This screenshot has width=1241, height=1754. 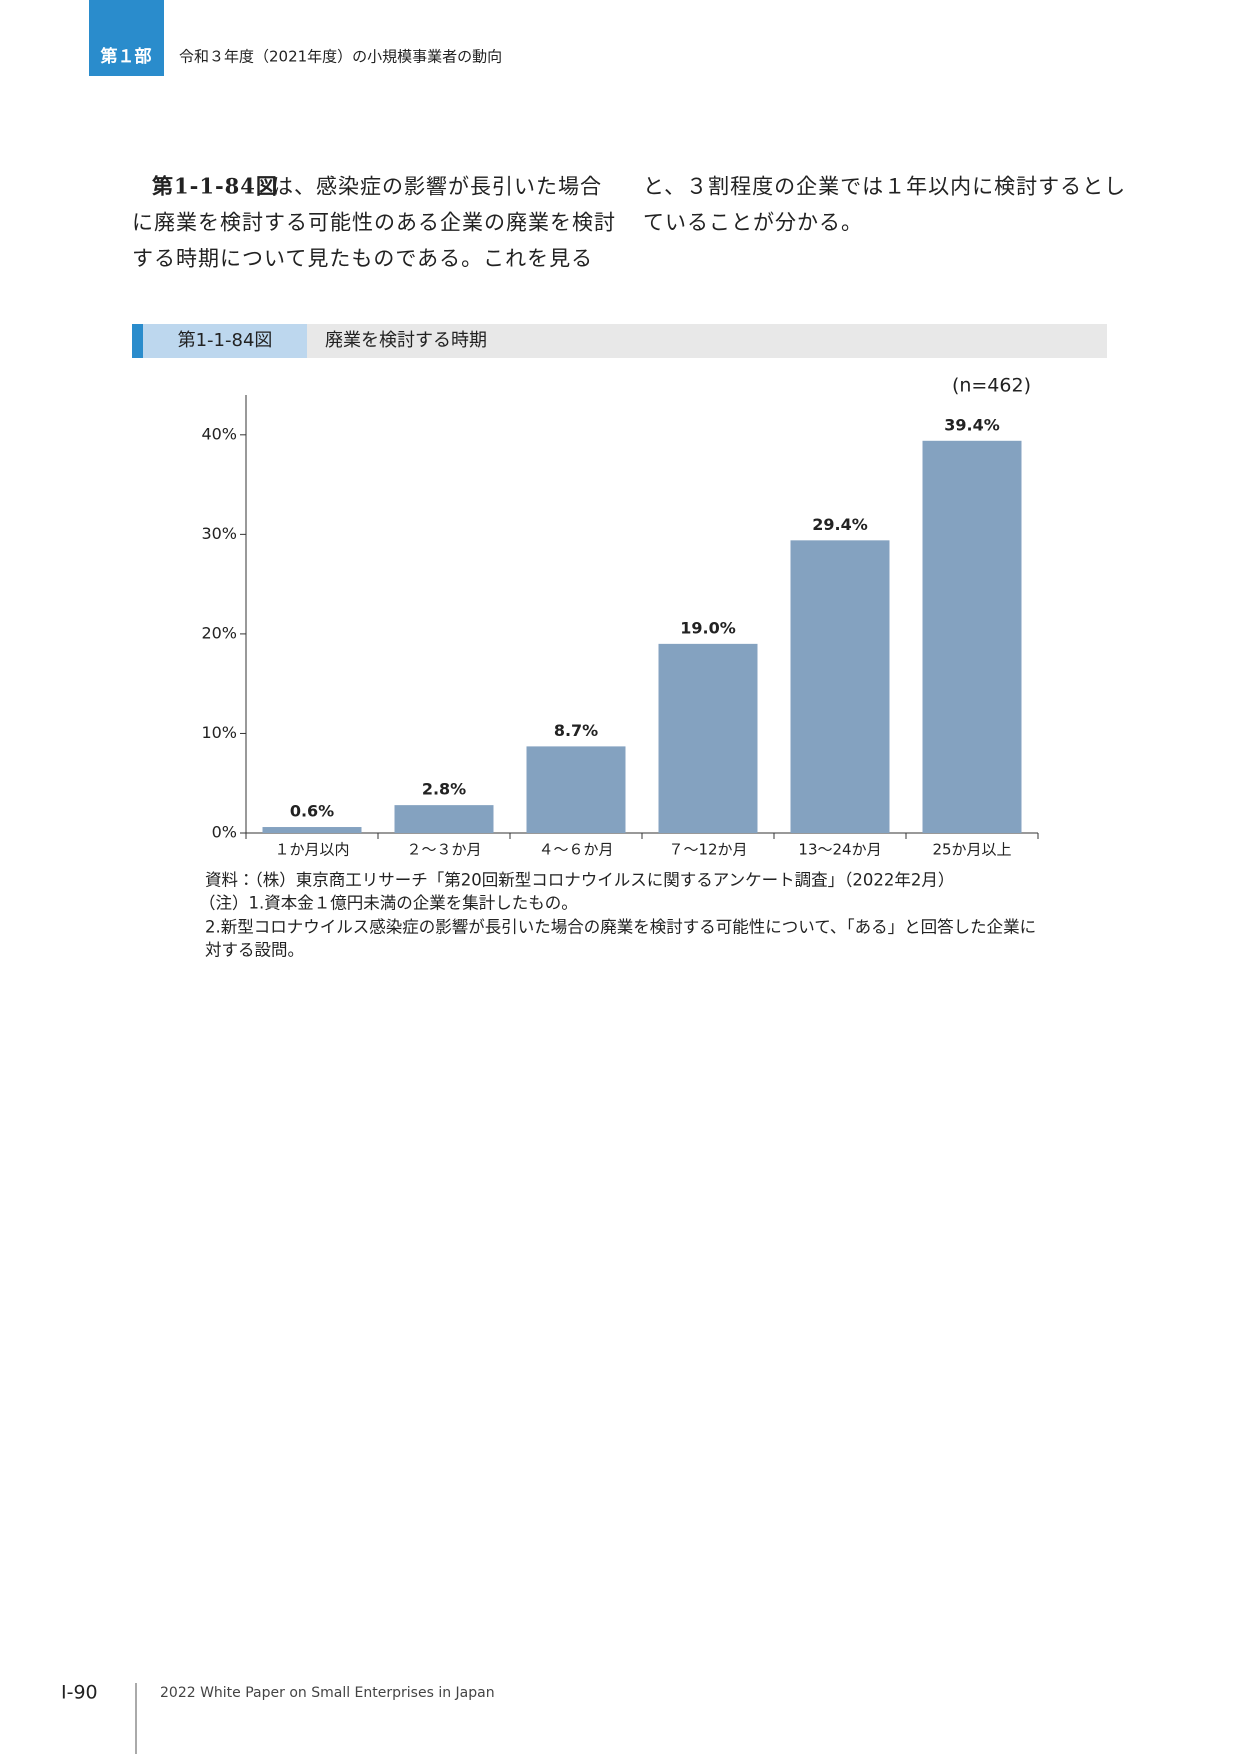 I want to click on value-label: 8.7%, so click(x=576, y=730).